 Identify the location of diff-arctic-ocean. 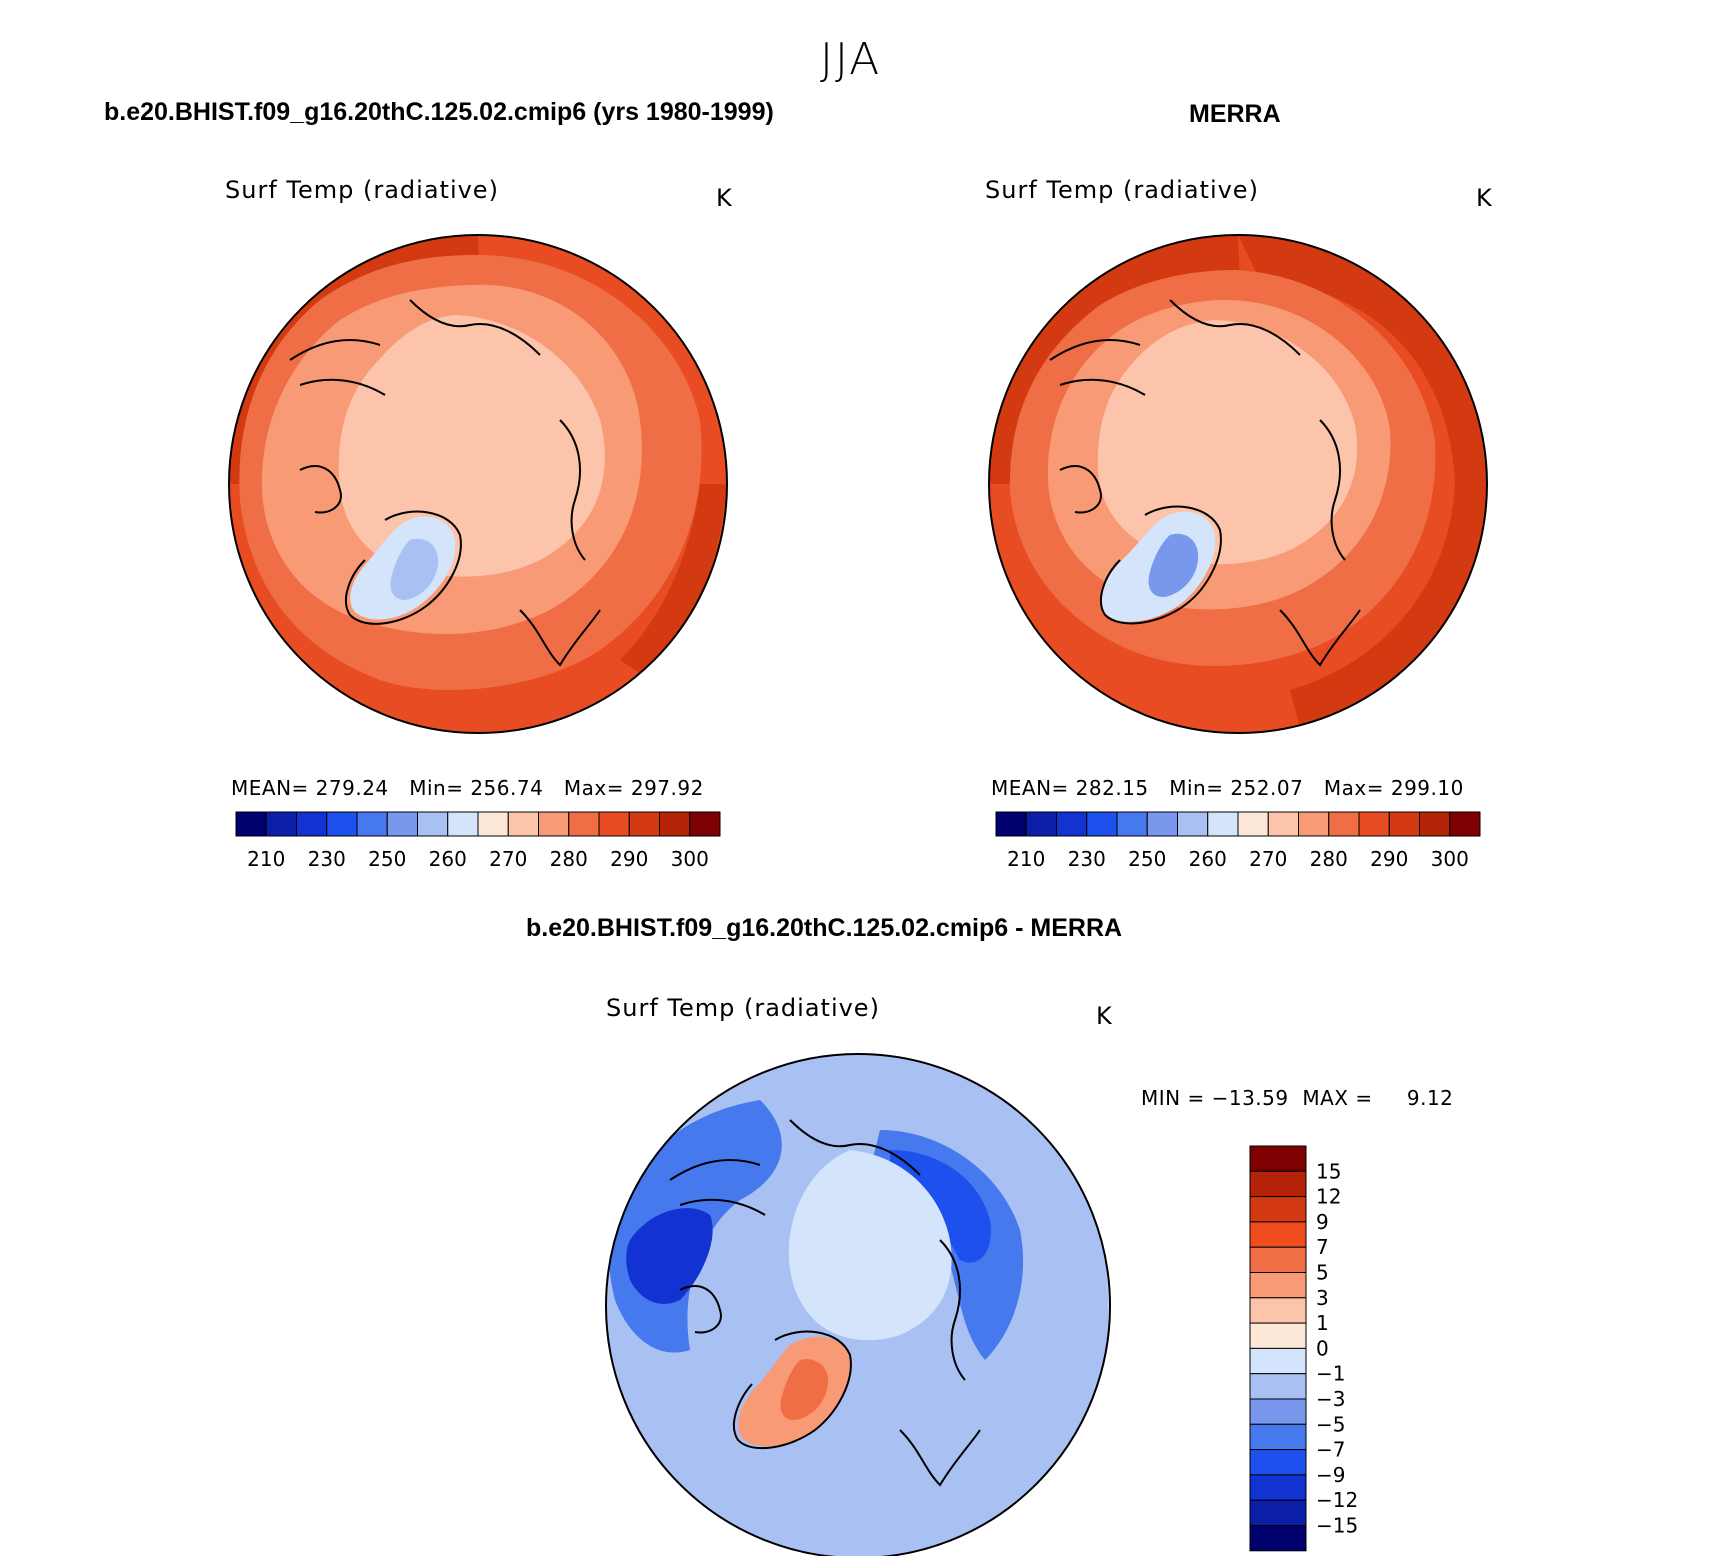
(870, 1245).